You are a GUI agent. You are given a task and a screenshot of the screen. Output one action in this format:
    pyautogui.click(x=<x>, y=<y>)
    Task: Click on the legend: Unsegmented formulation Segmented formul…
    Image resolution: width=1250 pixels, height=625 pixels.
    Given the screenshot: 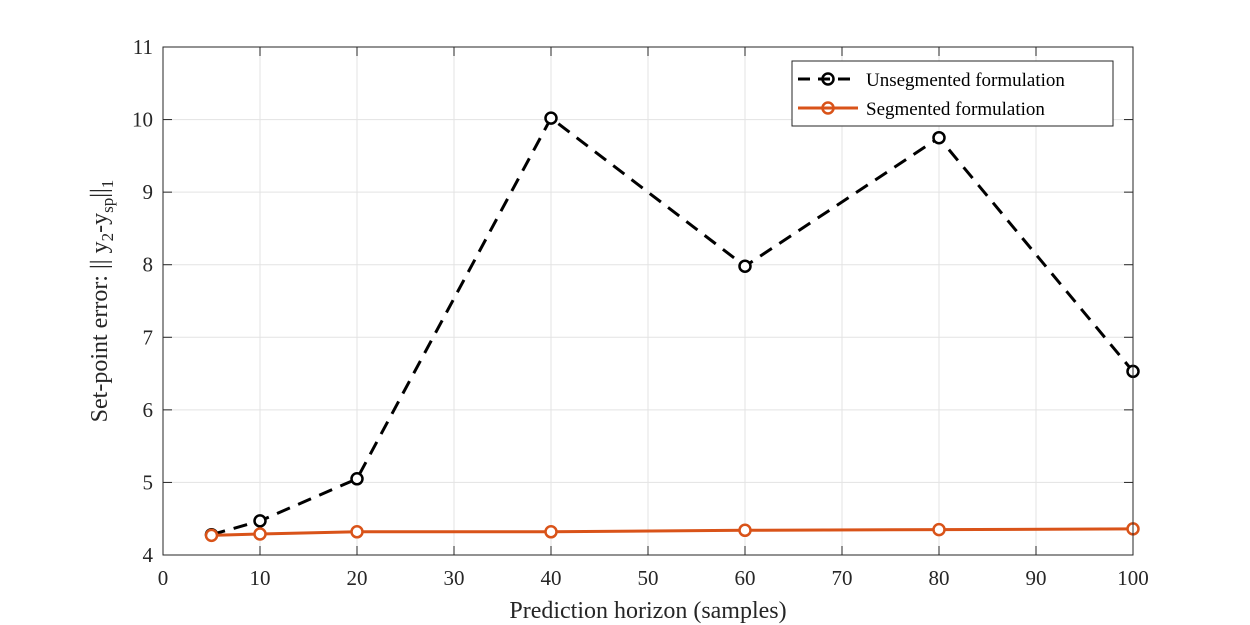 What is the action you would take?
    pyautogui.click(x=952, y=93)
    